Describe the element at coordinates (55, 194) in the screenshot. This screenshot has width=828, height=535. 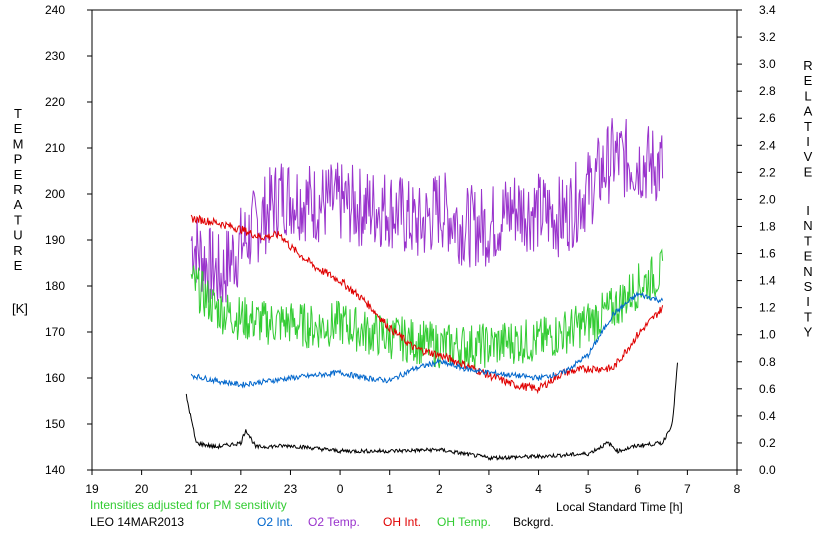
I see `left-tick-label: 200` at that location.